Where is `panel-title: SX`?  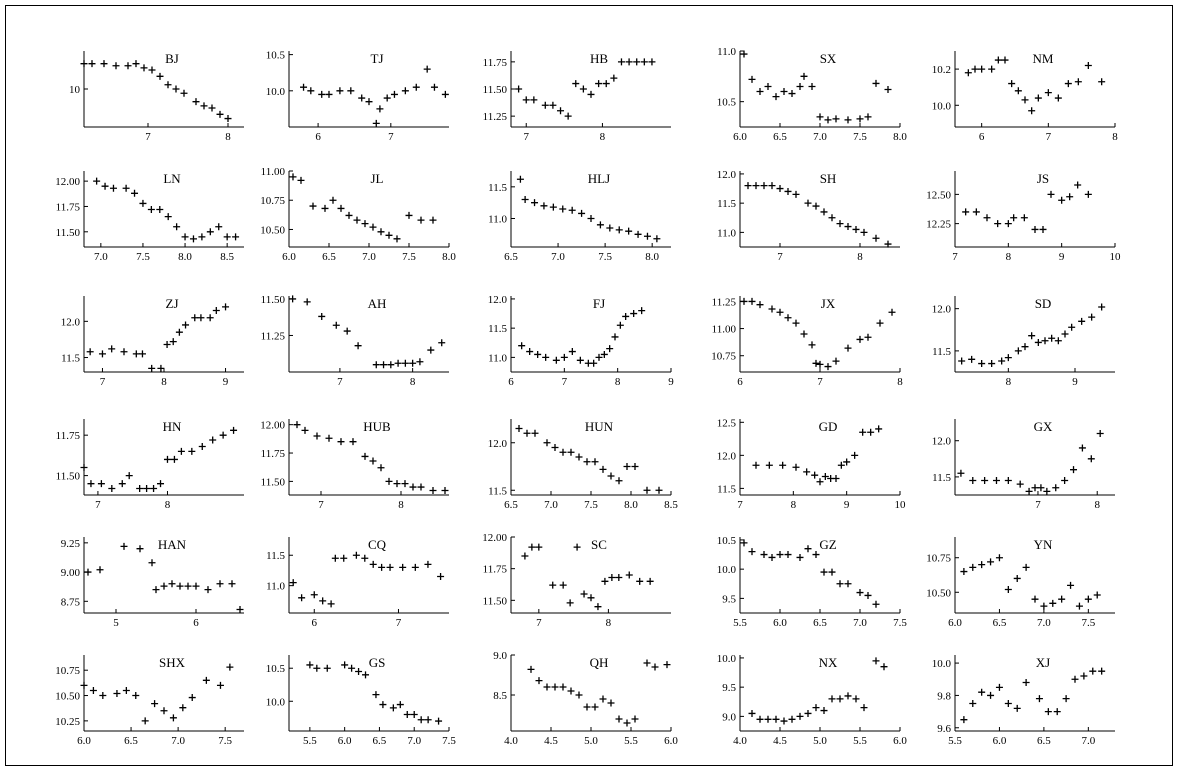
panel-title: SX is located at coordinates (828, 58).